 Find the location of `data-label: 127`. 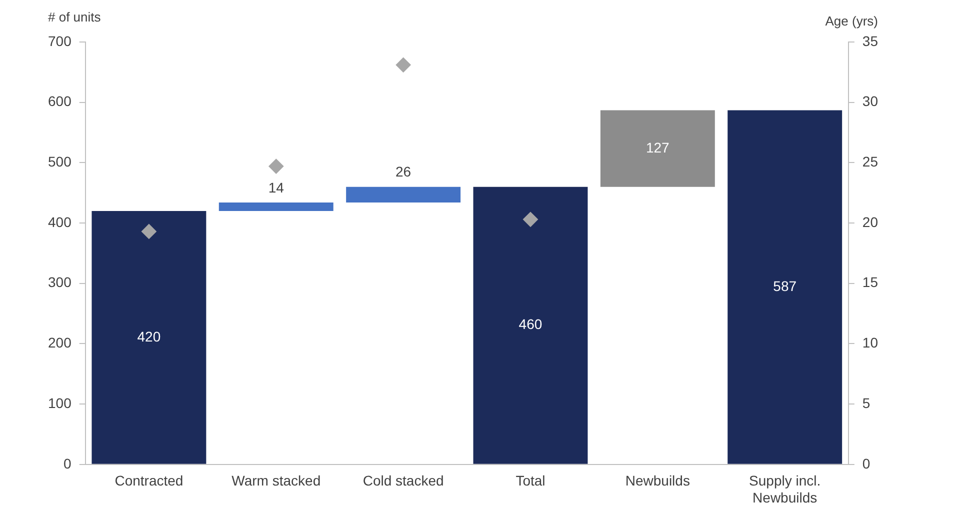

data-label: 127 is located at coordinates (658, 147).